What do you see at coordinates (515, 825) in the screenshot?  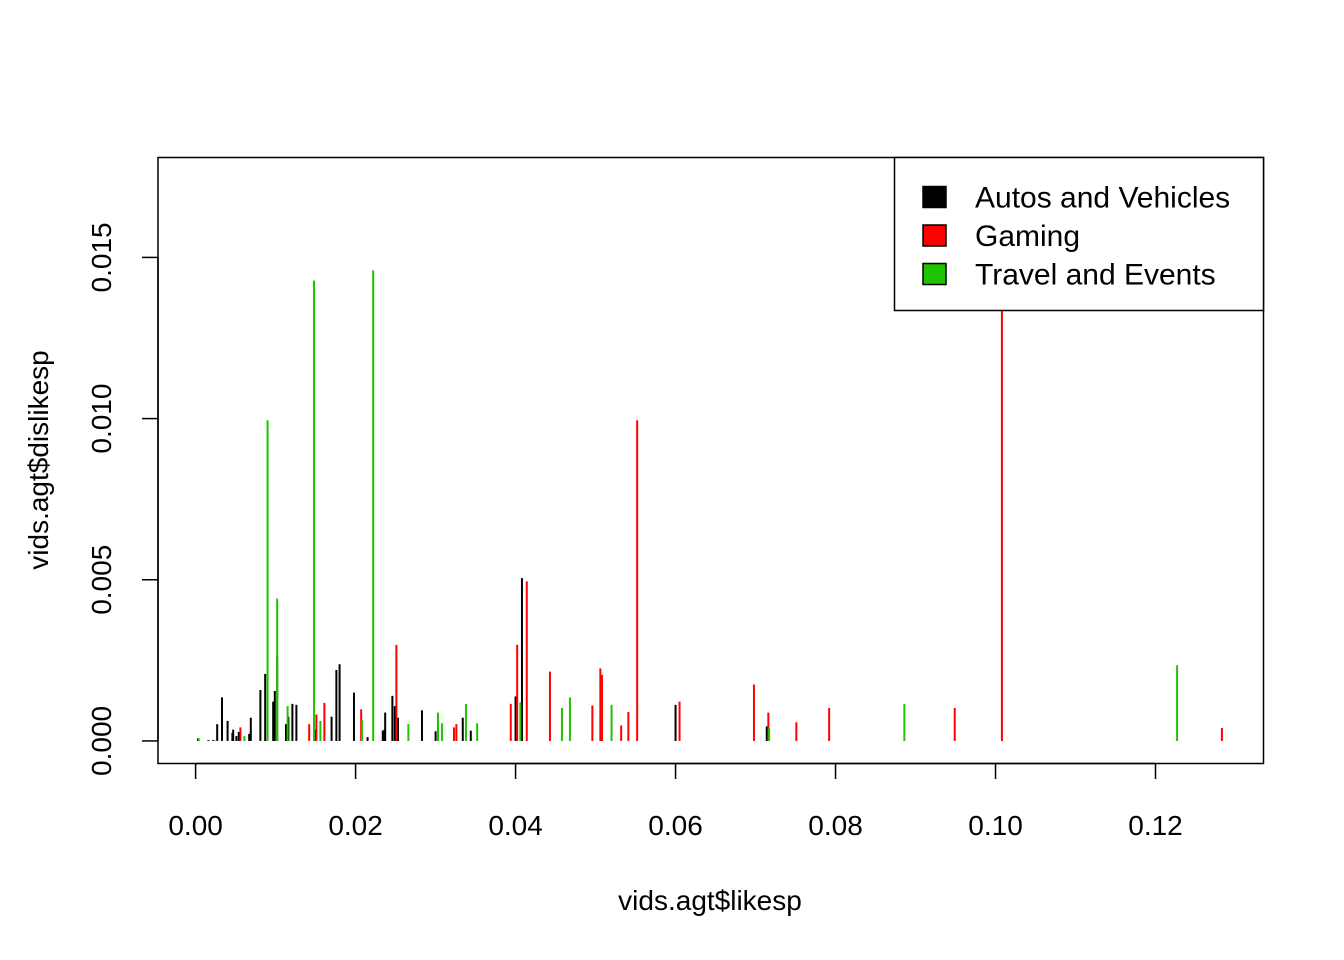 I see `x-tick-label-2: 0.04` at bounding box center [515, 825].